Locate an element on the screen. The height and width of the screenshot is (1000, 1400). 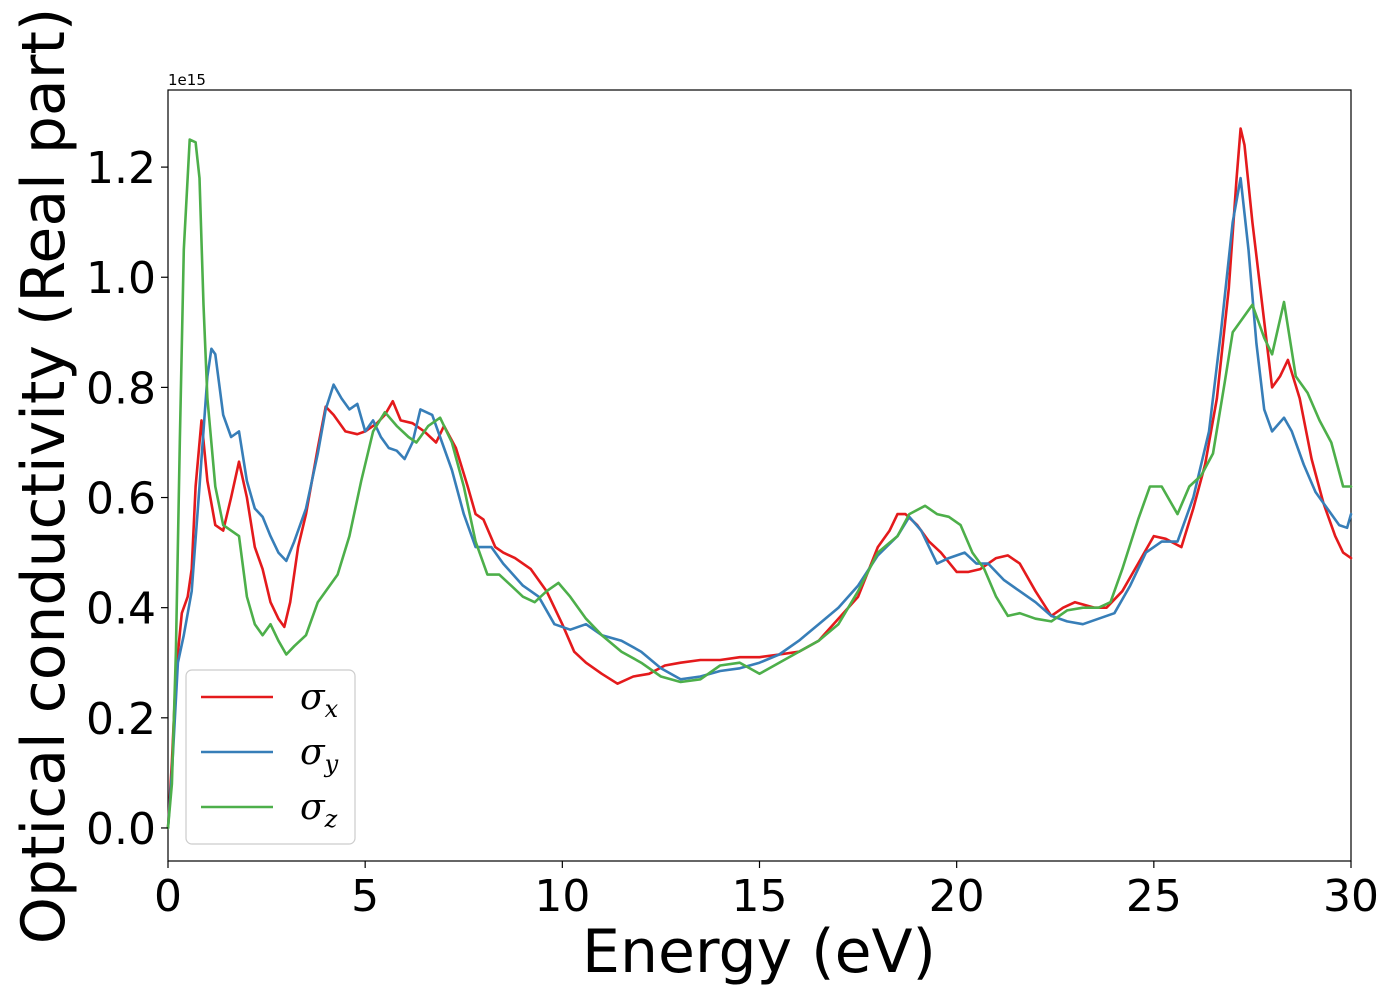
x-tick-label: 25 is located at coordinates (1154, 896).